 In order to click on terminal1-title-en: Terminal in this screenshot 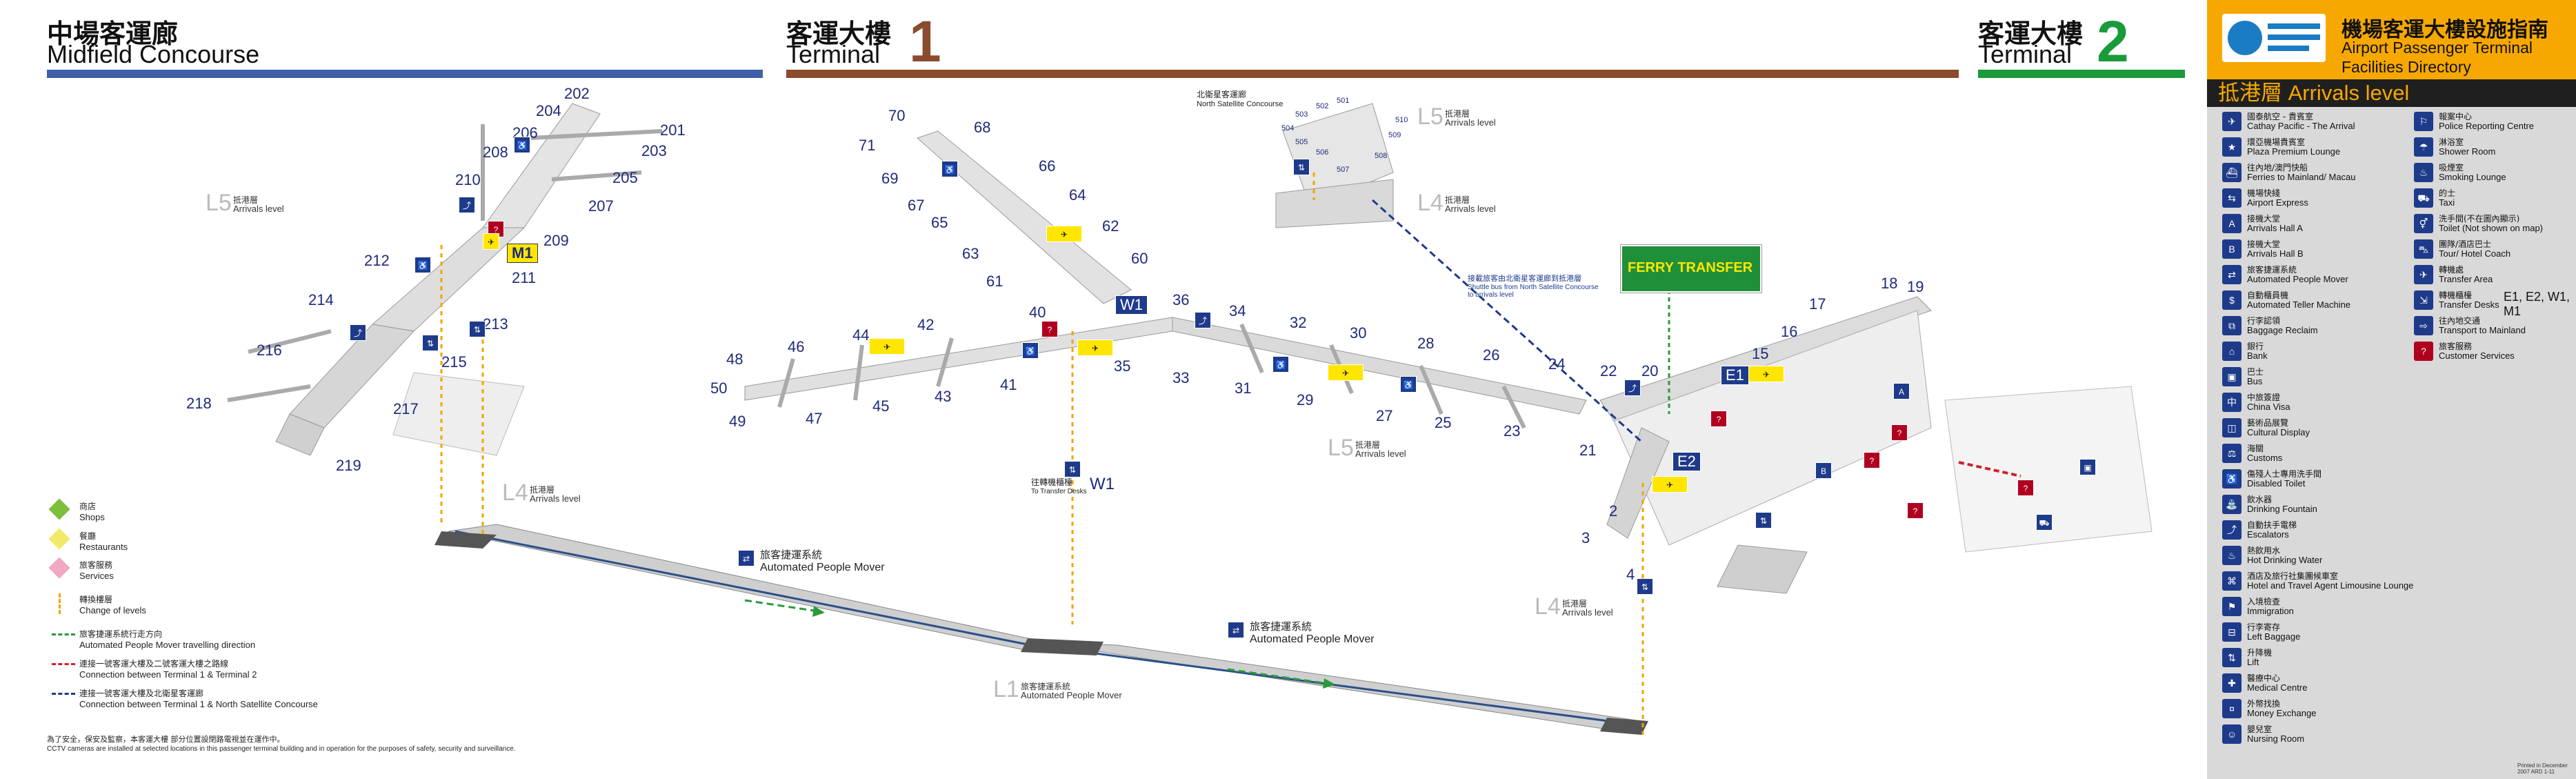, I will do `click(833, 54)`.